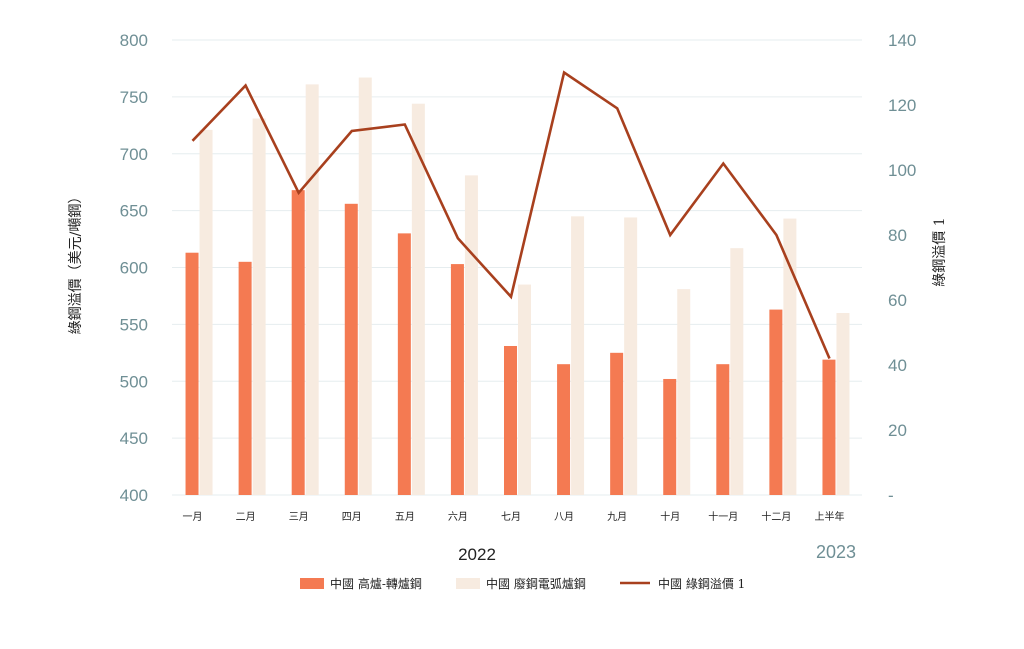 The image size is (1024, 649). I want to click on y-tick-label-right: 100, so click(902, 170).